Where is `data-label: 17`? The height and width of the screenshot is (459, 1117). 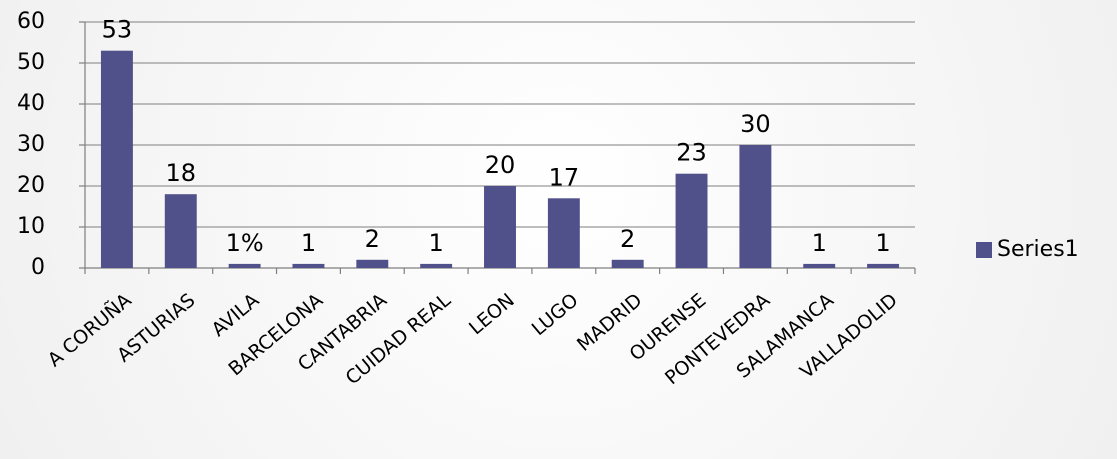 data-label: 17 is located at coordinates (564, 177).